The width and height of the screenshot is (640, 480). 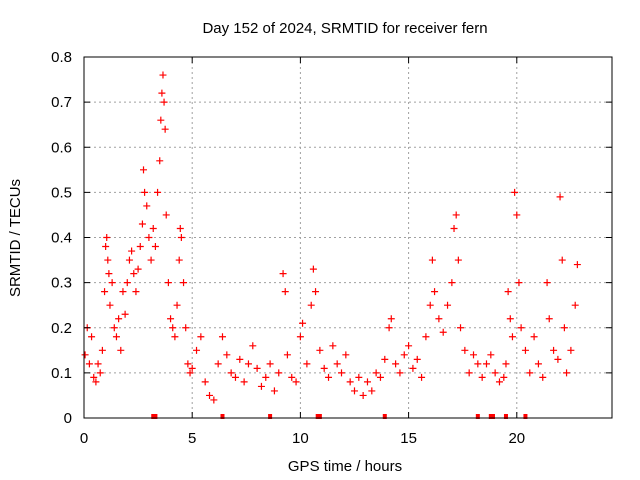 What do you see at coordinates (61, 147) in the screenshot?
I see `y-tick-label: 0.6` at bounding box center [61, 147].